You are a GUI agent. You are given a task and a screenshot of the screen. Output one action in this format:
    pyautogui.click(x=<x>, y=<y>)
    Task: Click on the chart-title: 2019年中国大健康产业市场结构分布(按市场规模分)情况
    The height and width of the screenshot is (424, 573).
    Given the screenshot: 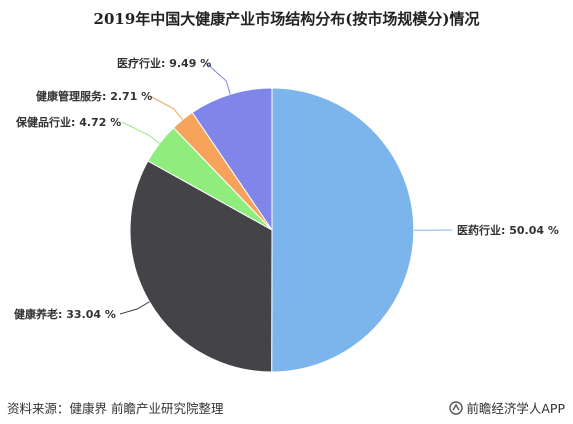 What is the action you would take?
    pyautogui.click(x=286, y=19)
    